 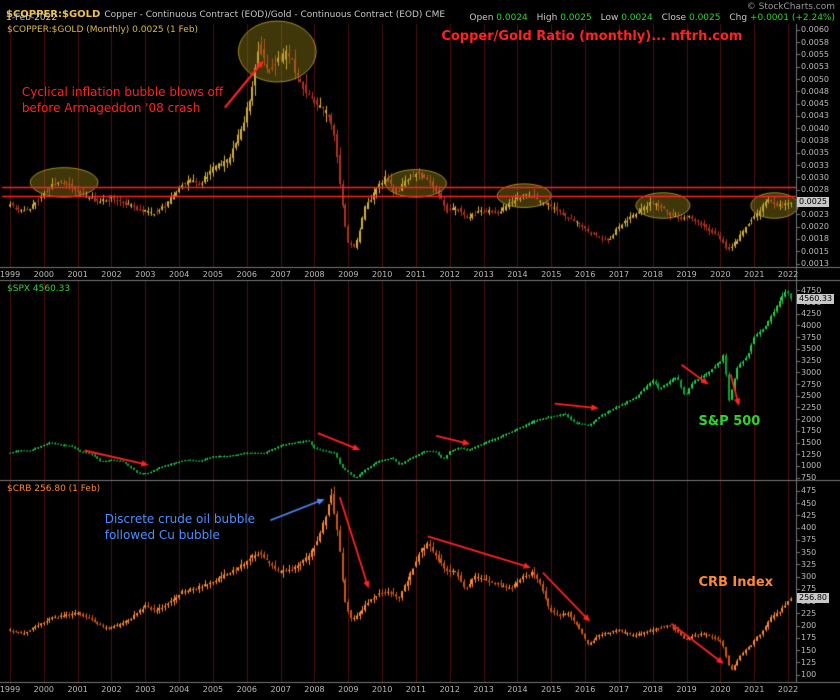 What do you see at coordinates (637, 18) in the screenshot?
I see `low-value: 0.0024` at bounding box center [637, 18].